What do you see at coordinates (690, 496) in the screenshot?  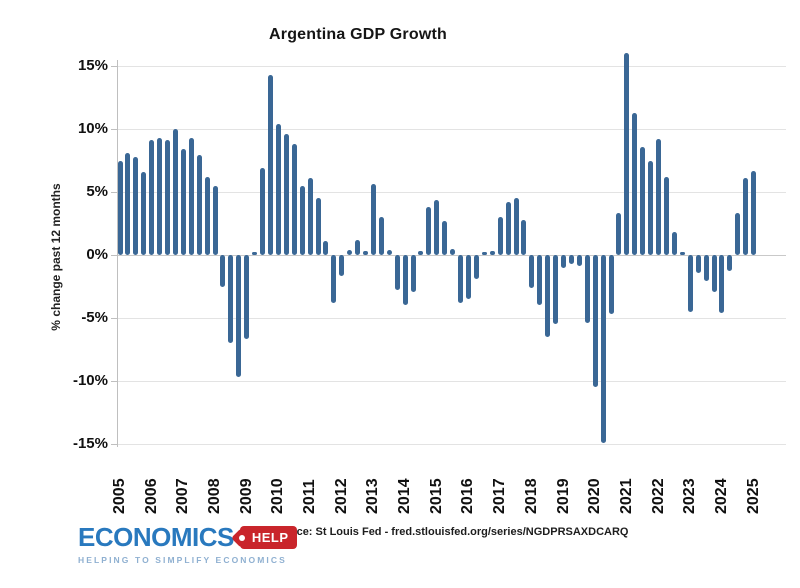 I see `x-tick-label: 2023` at bounding box center [690, 496].